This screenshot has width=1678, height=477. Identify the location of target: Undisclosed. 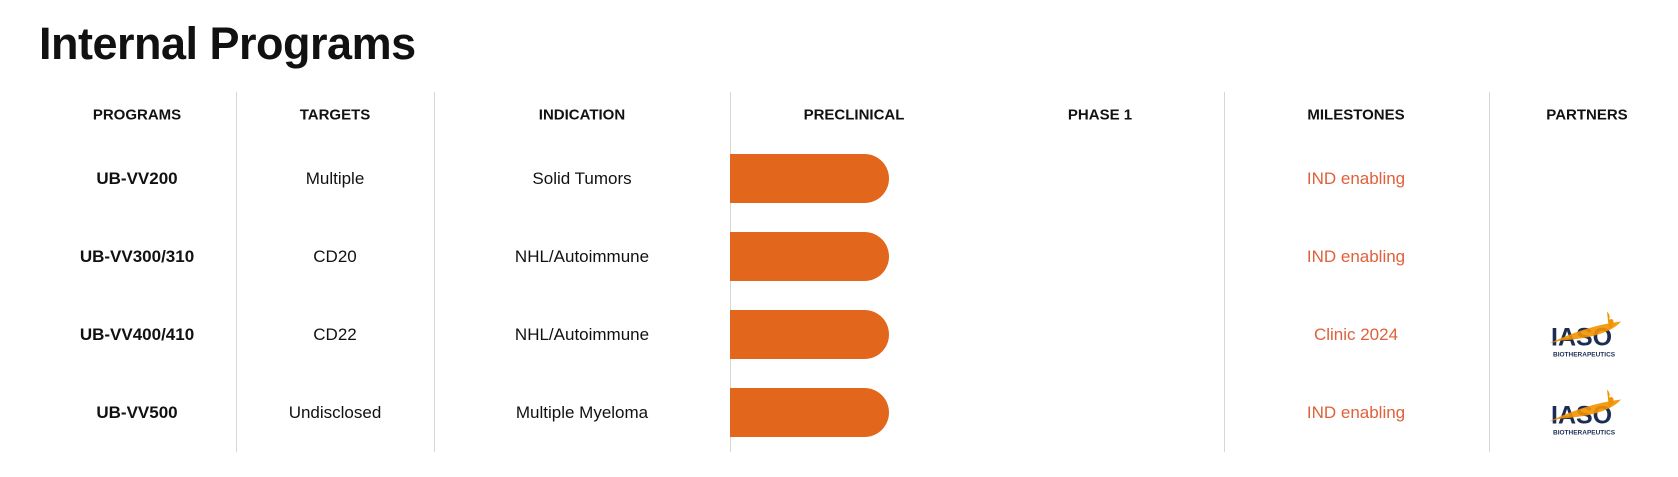
(335, 412).